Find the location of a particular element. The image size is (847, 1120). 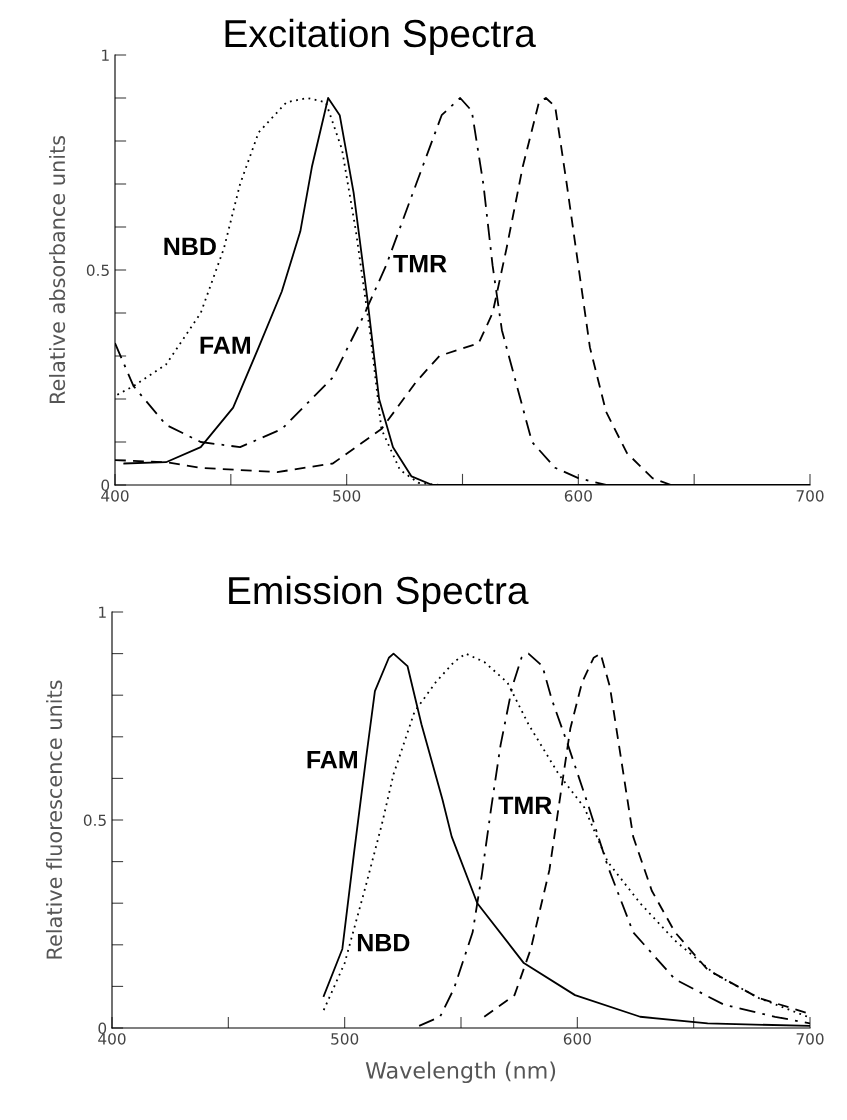

chart-title: Emission Spectra is located at coordinates (379, 593).